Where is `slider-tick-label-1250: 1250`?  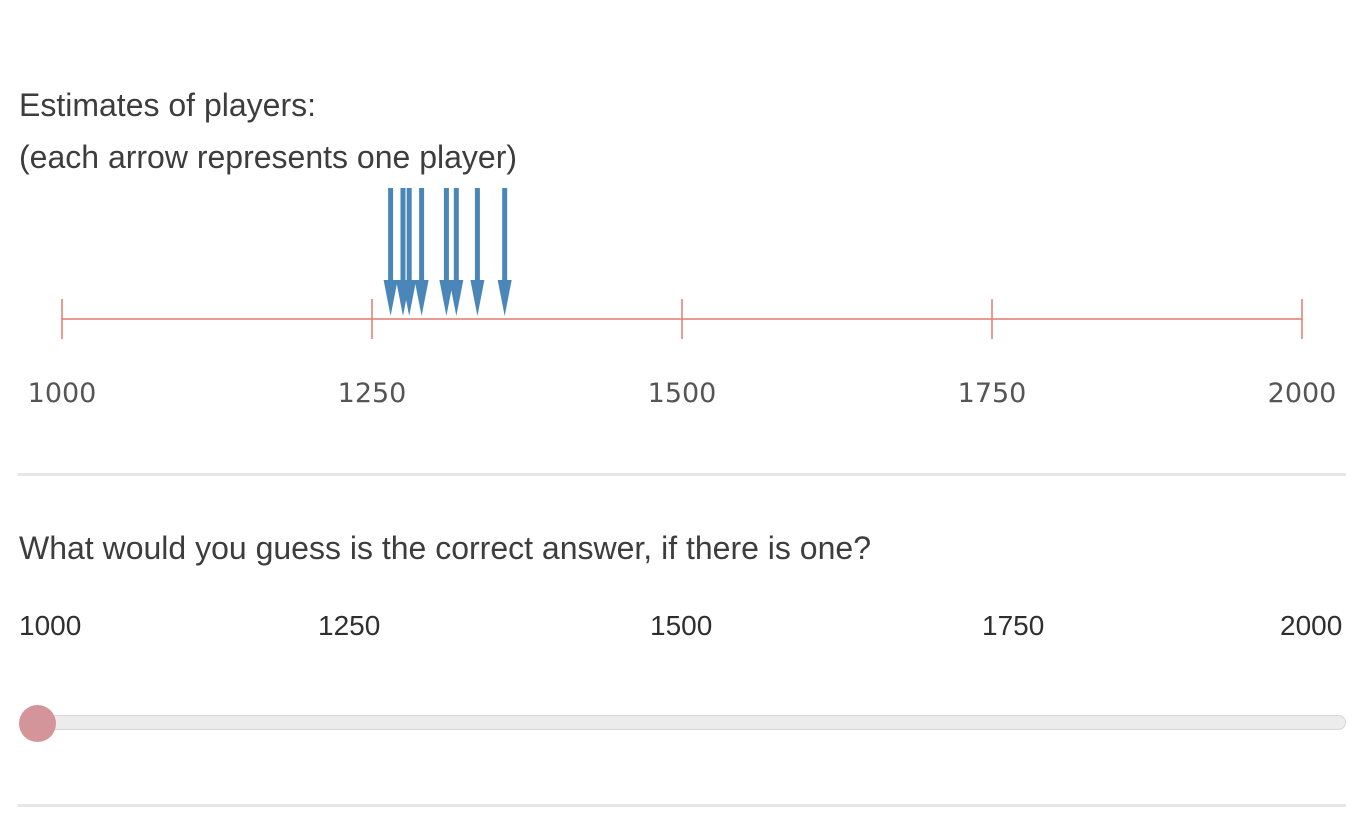
slider-tick-label-1250: 1250 is located at coordinates (349, 625).